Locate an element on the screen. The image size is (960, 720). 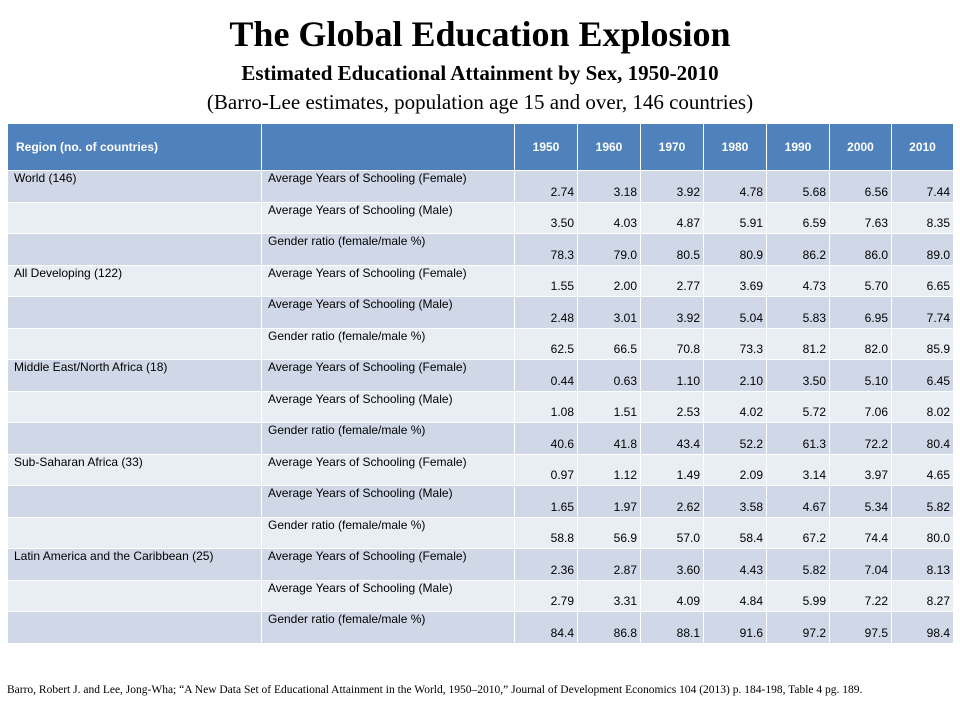
value-cell: 62.5 is located at coordinates (546, 343).